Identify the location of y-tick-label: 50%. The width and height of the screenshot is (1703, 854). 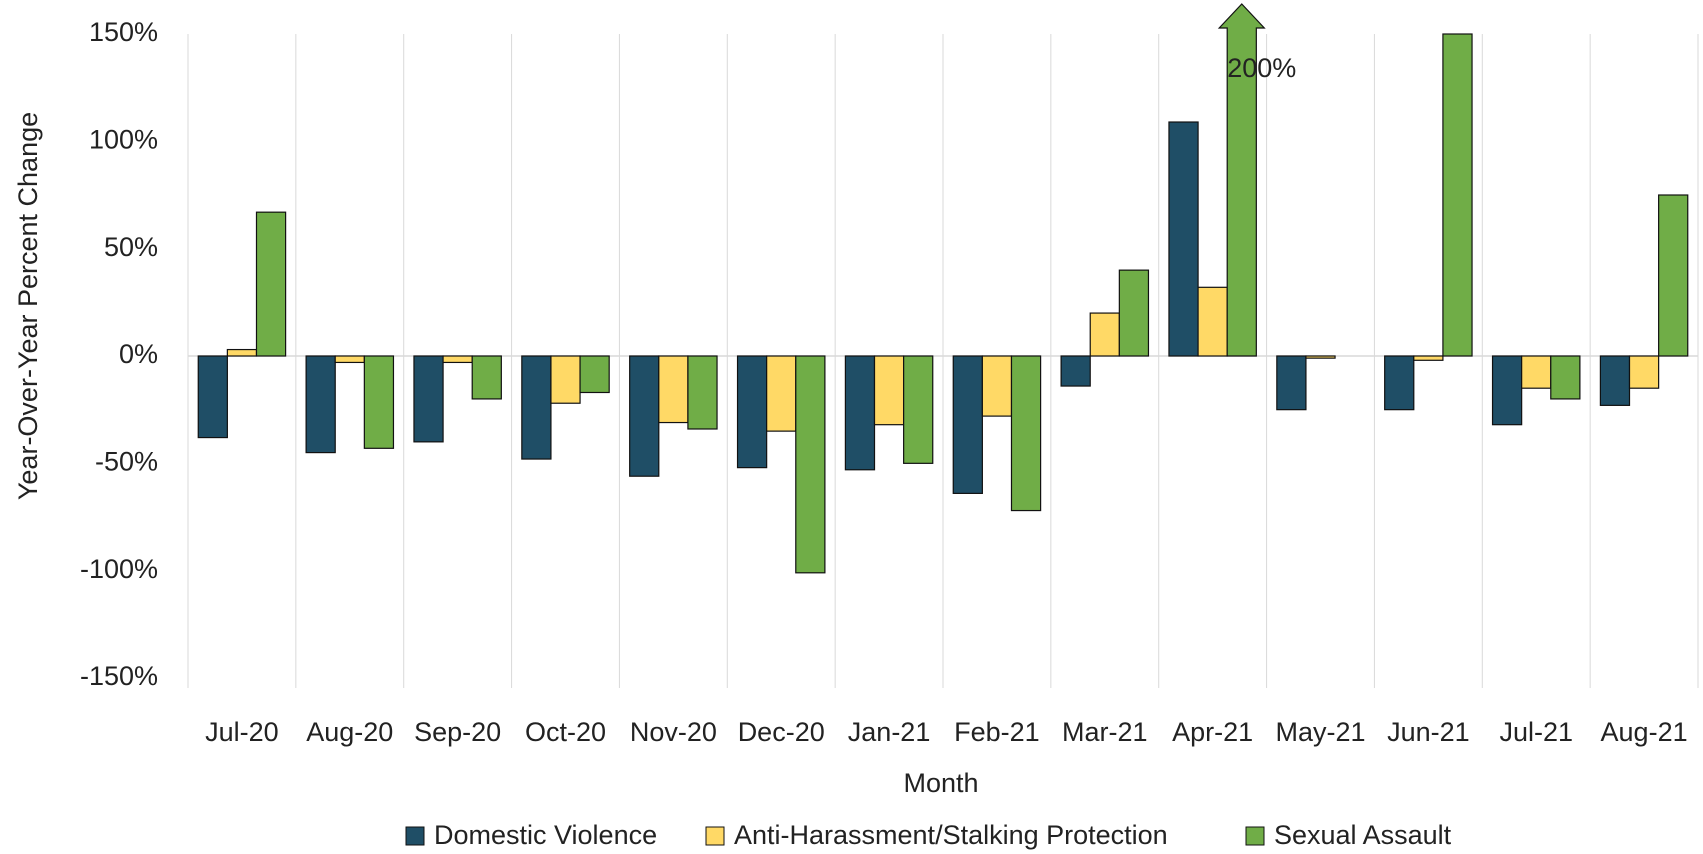
(131, 247).